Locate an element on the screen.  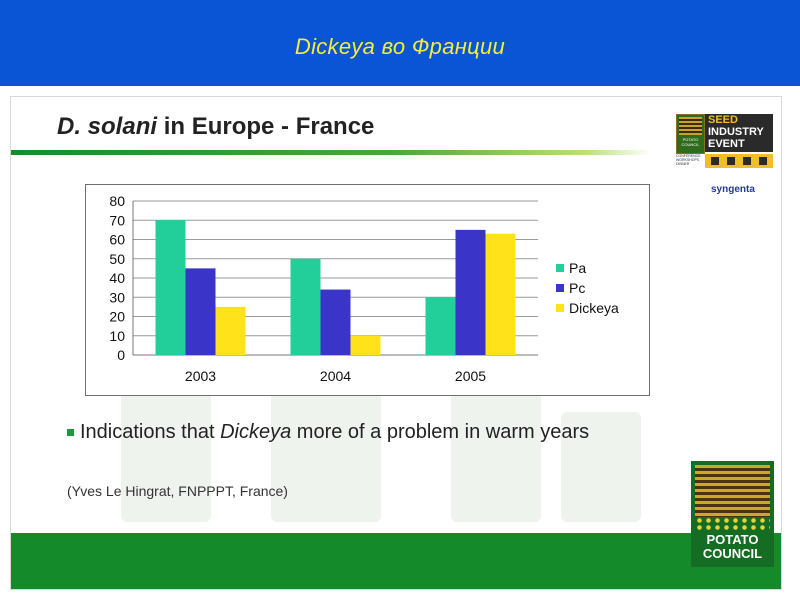
potato-council-line2: COUNCIL is located at coordinates (732, 553).